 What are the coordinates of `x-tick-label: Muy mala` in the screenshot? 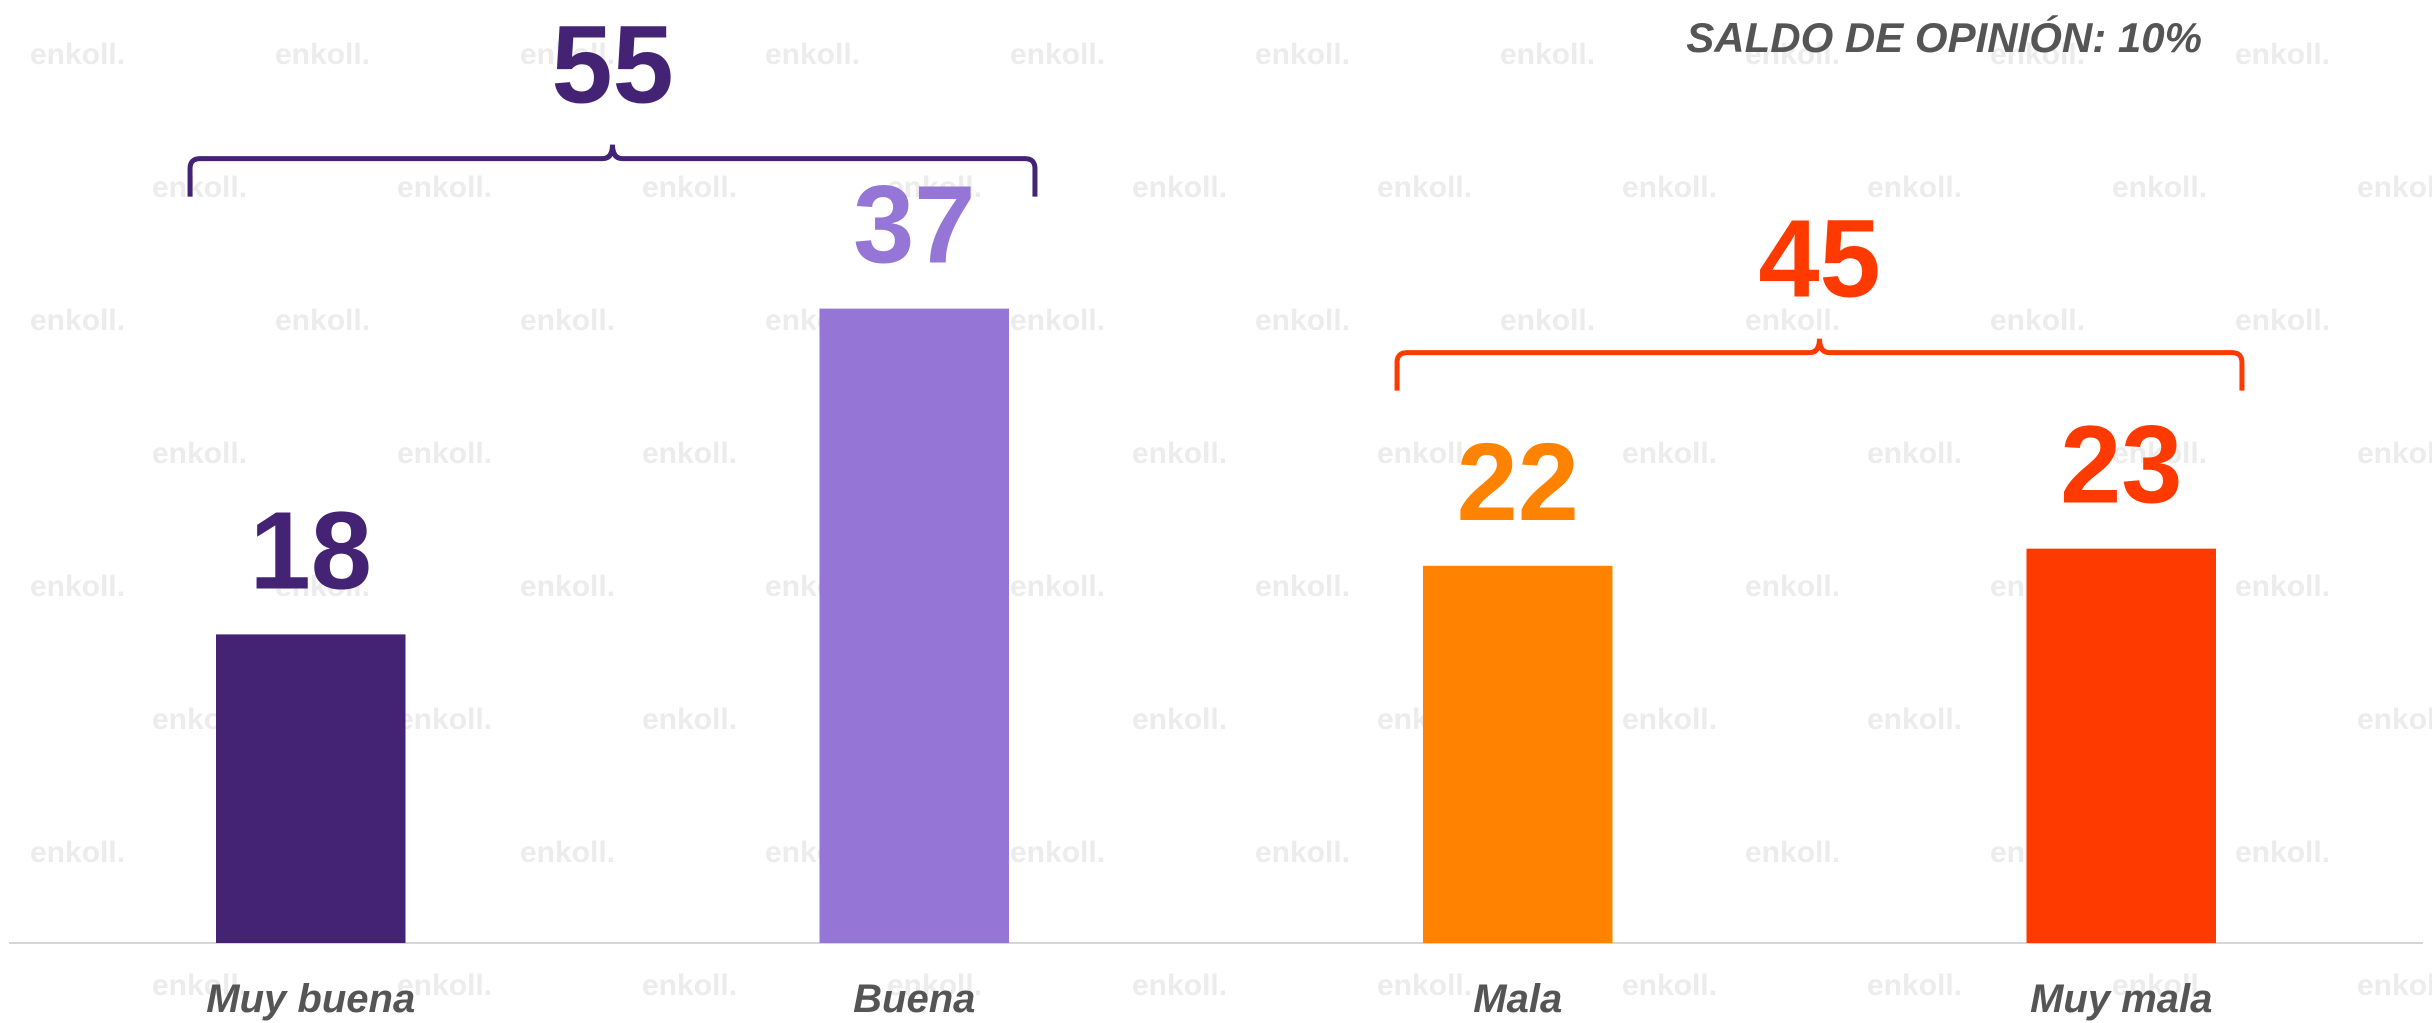 It's located at (2121, 999).